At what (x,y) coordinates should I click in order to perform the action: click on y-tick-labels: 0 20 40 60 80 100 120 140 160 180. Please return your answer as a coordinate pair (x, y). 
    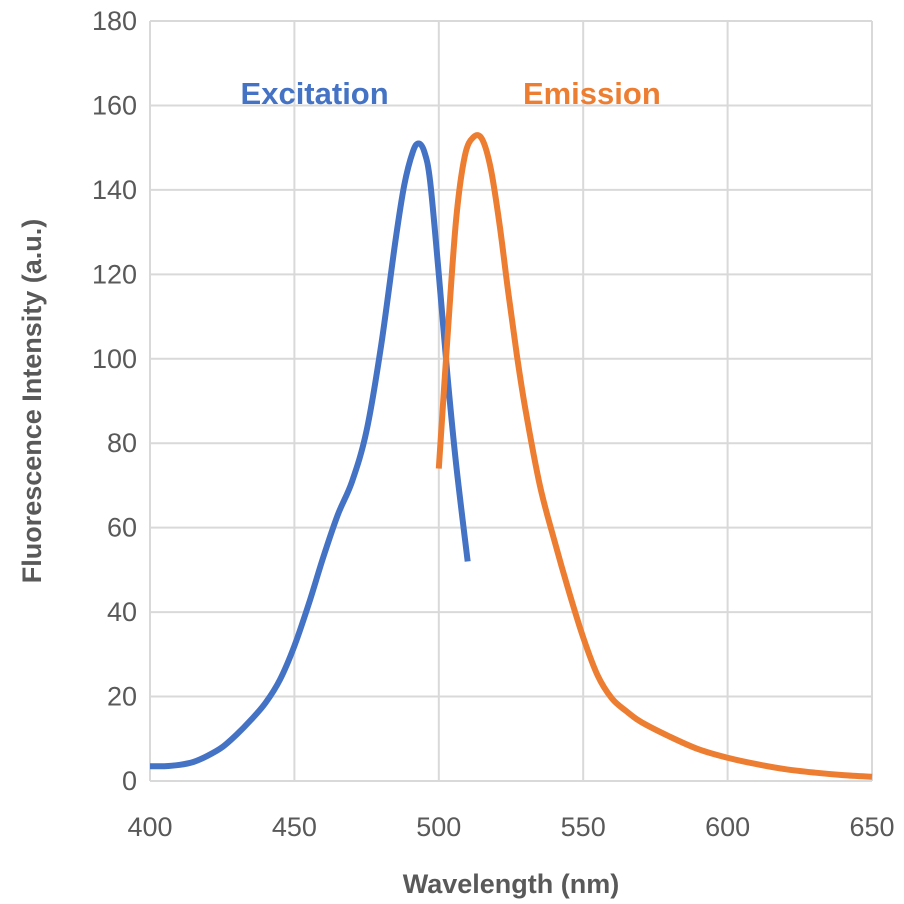
    Looking at the image, I should click on (114, 401).